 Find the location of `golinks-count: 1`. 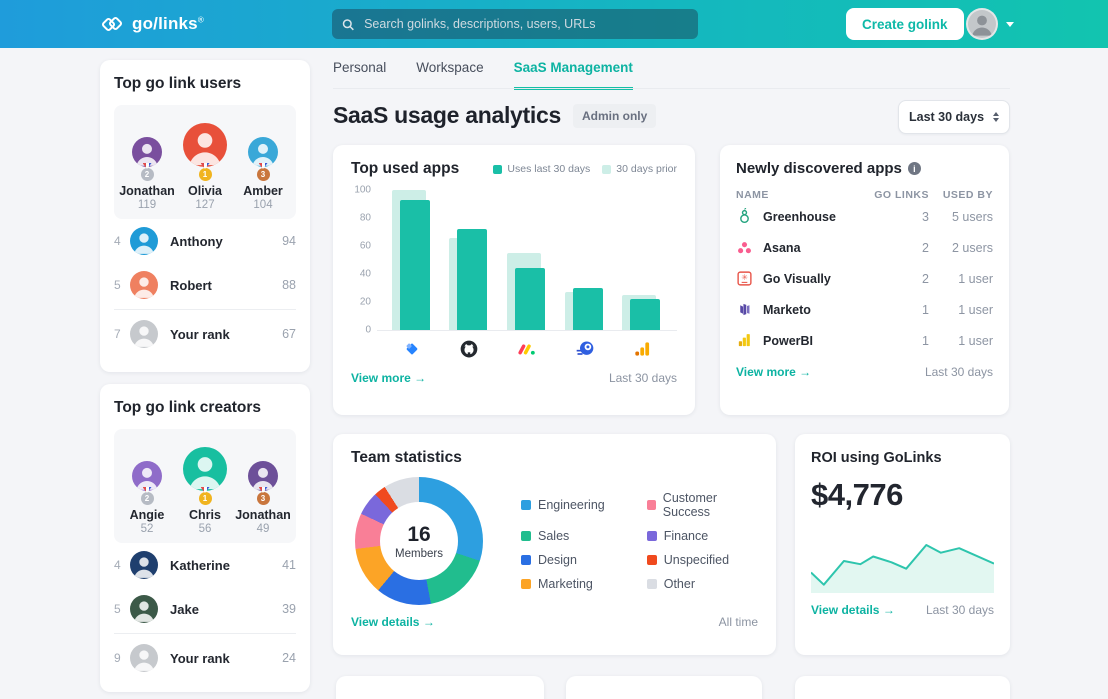

golinks-count: 1 is located at coordinates (925, 309).